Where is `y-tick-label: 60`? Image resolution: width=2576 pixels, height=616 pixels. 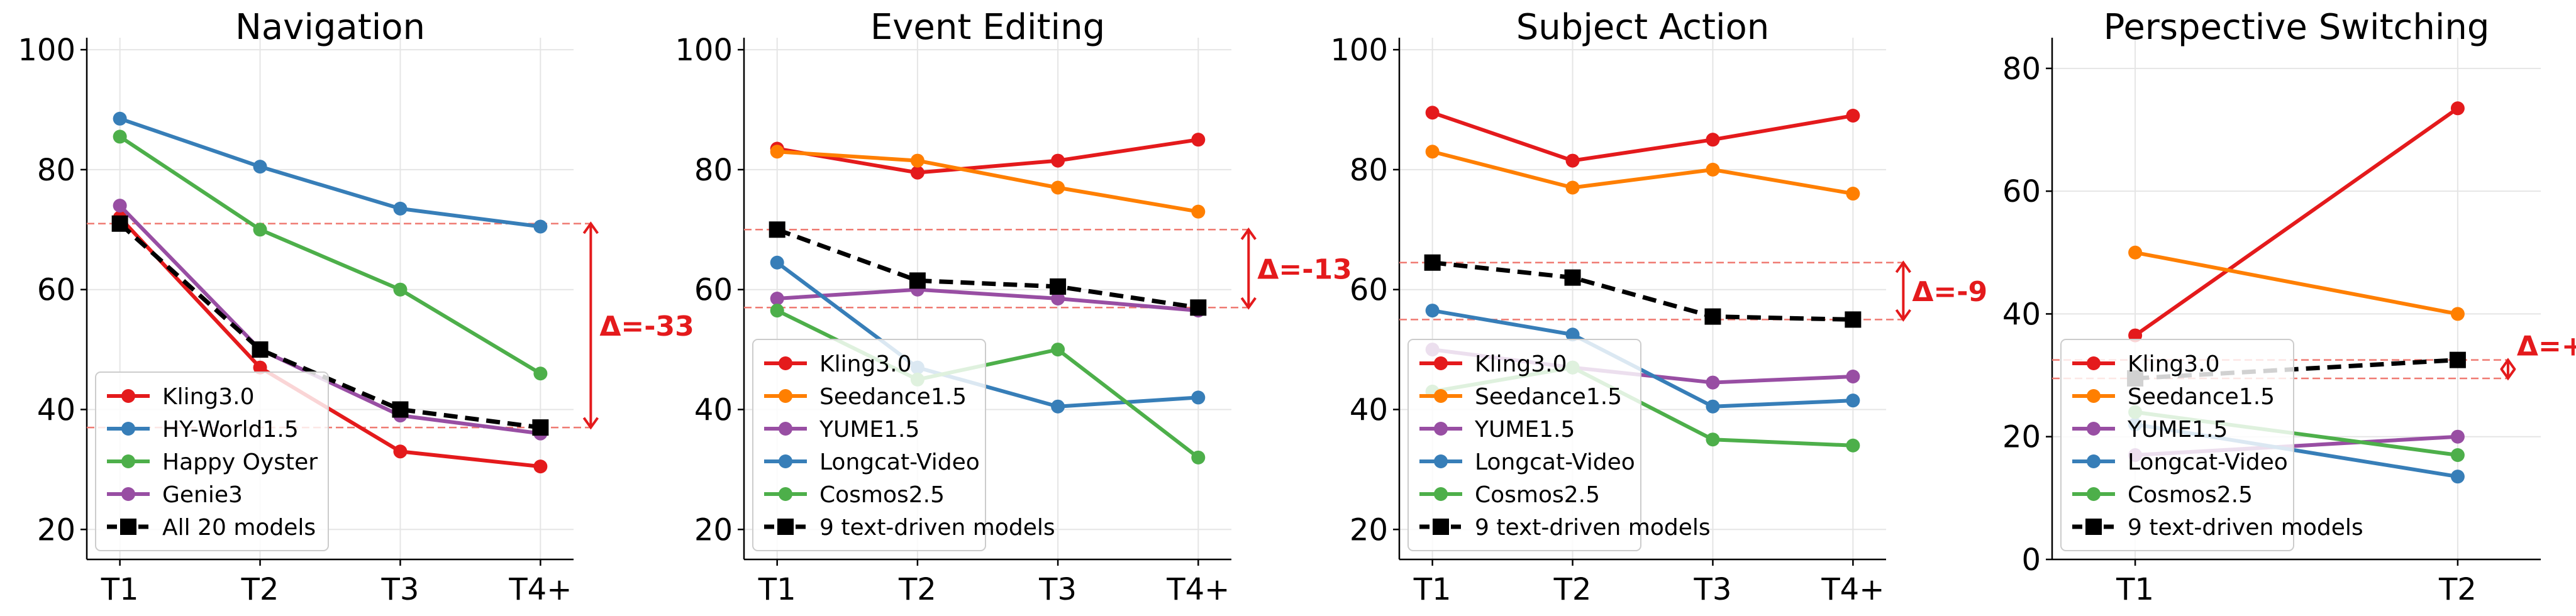
y-tick-label: 60 is located at coordinates (2021, 191).